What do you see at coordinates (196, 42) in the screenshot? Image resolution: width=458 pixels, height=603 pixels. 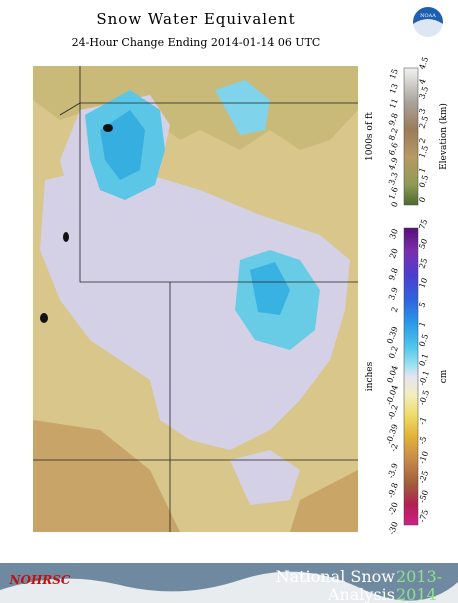 I see `subtitle: 24-Hour Change Ending 2014-01-14 06 UTC` at bounding box center [196, 42].